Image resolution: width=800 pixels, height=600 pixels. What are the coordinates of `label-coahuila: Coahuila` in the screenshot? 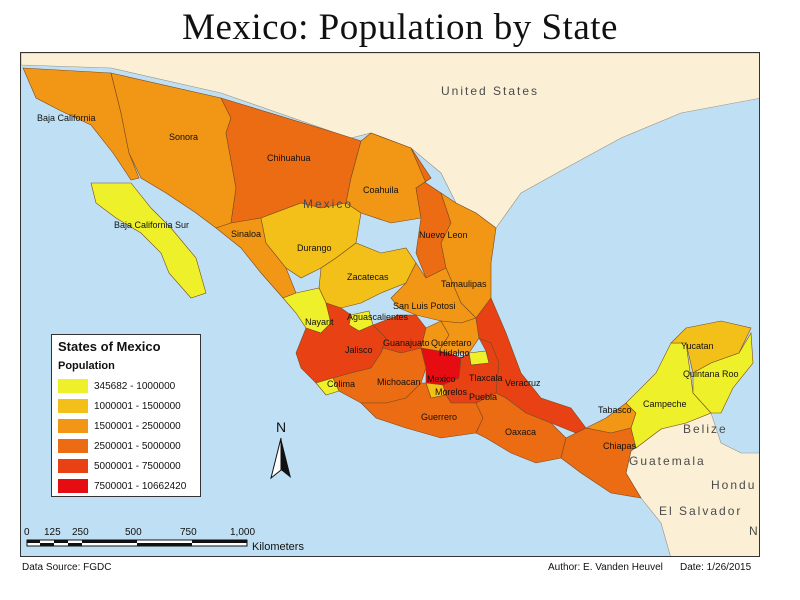 It's located at (381, 190).